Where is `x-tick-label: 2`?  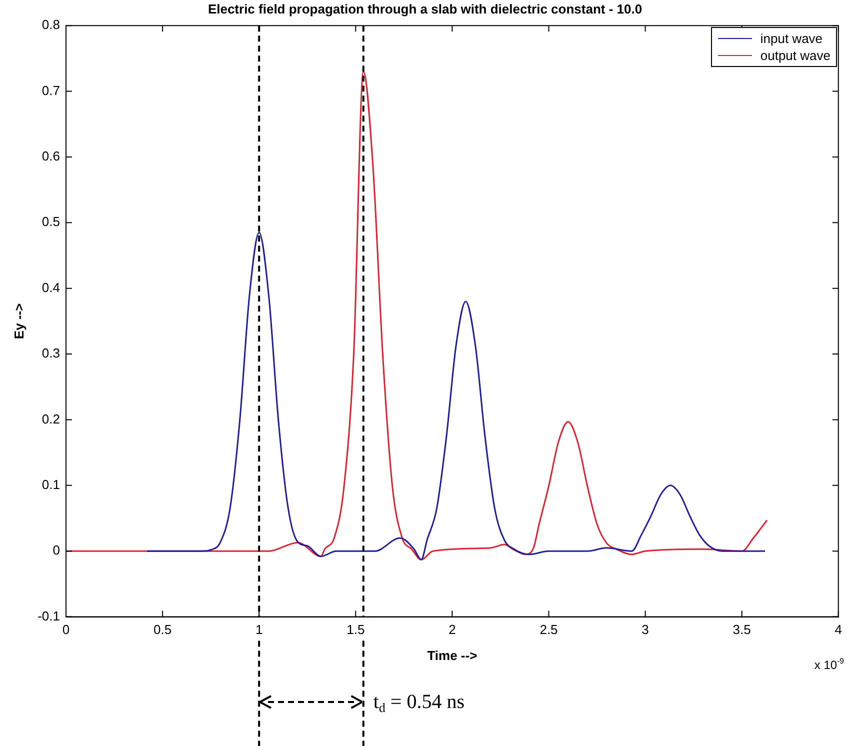 x-tick-label: 2 is located at coordinates (452, 630).